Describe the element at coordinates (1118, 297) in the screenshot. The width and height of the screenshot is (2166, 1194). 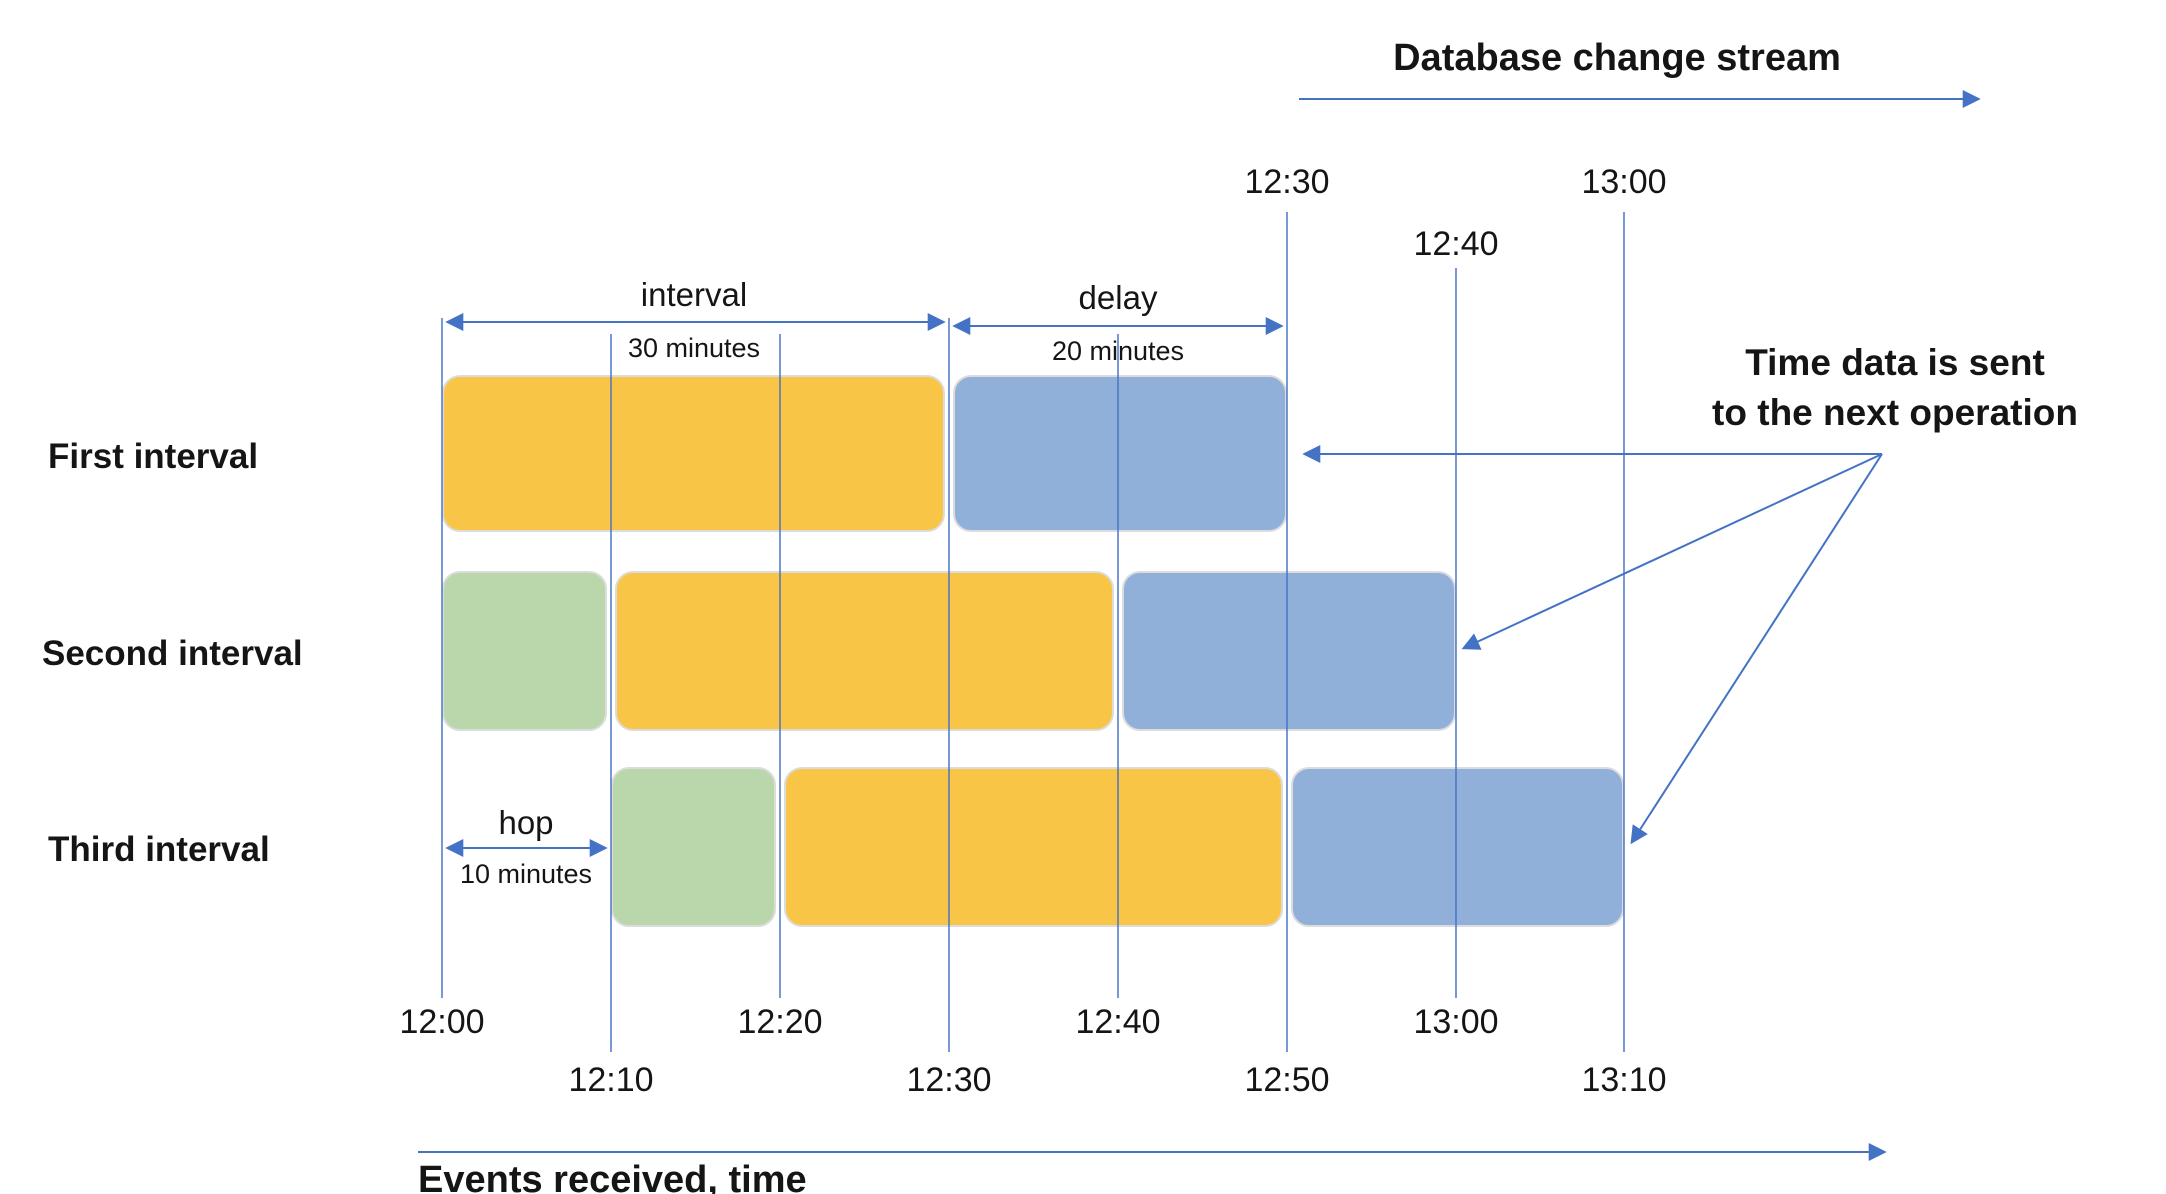
I see `delay-annotation-title: delay` at that location.